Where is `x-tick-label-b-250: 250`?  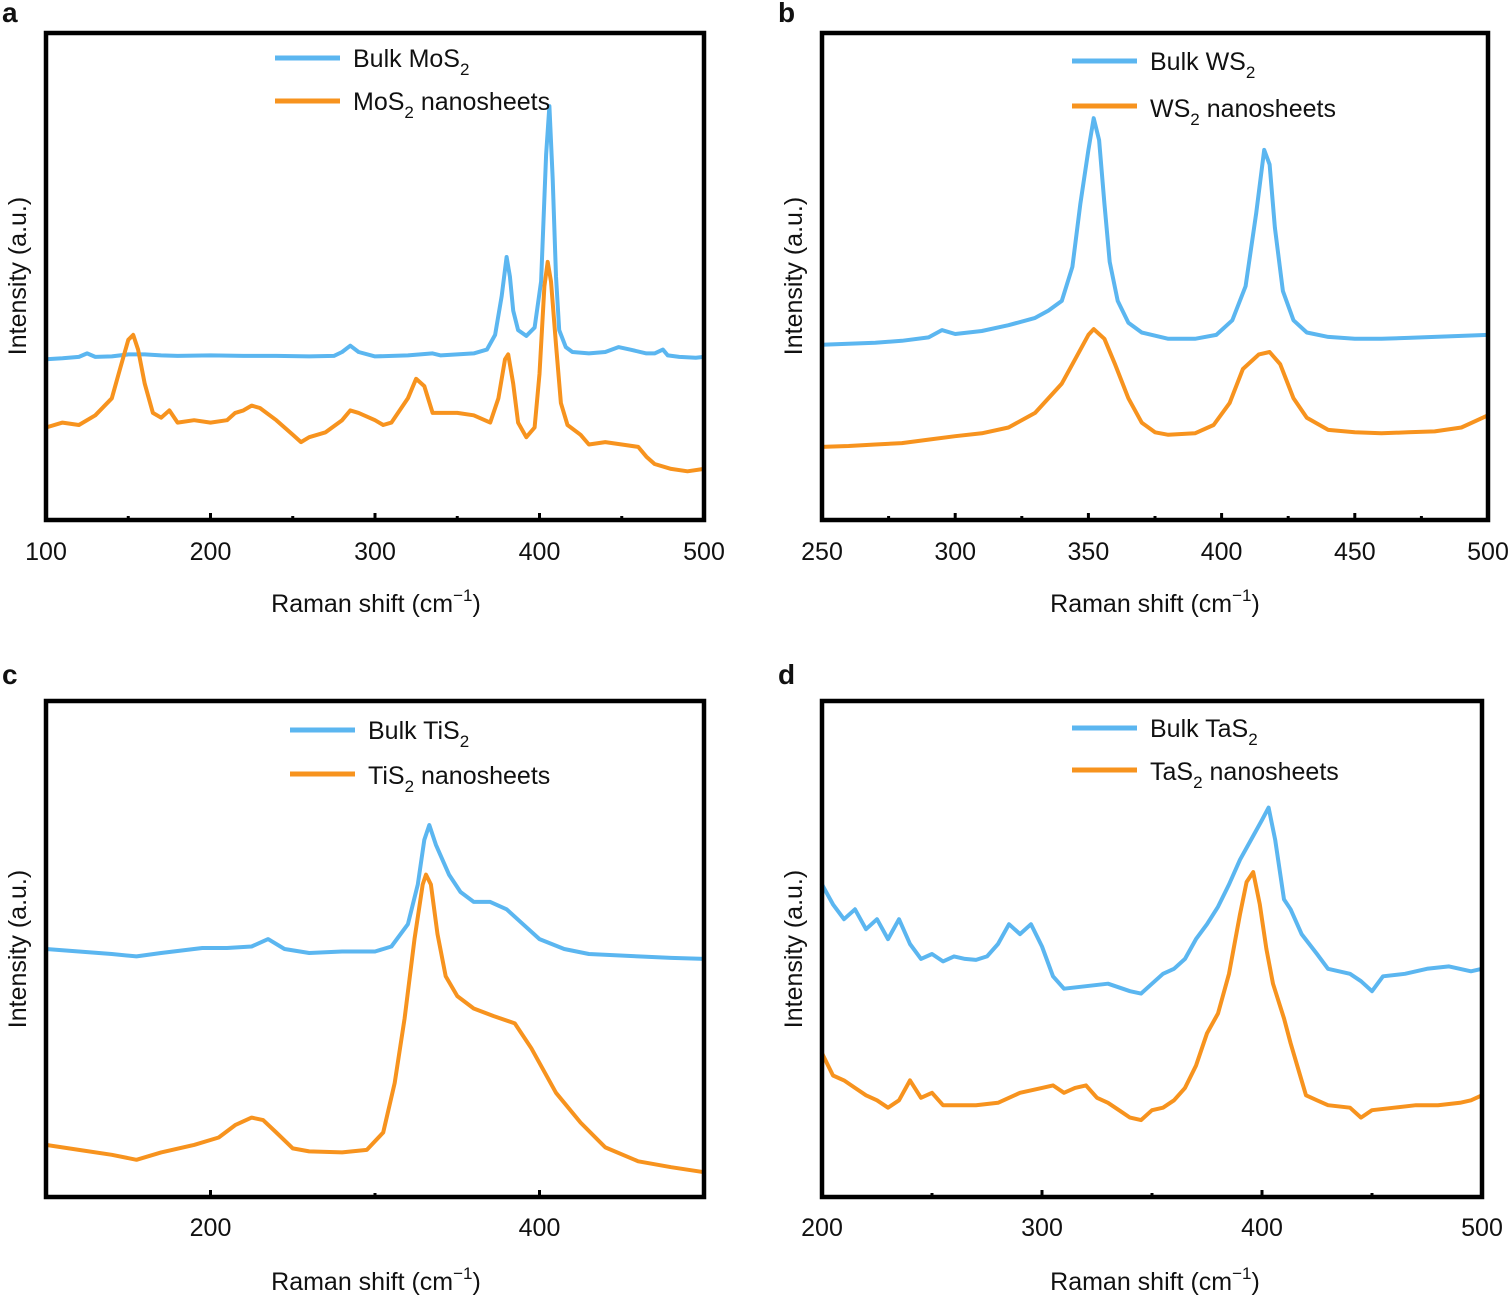
x-tick-label-b-250: 250 is located at coordinates (822, 552).